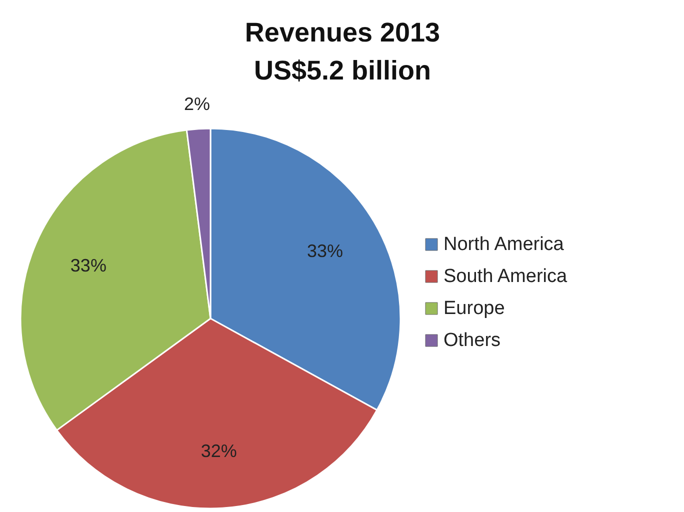 Image resolution: width=684 pixels, height=512 pixels. Describe the element at coordinates (472, 340) in the screenshot. I see `legend-label: Others` at that location.